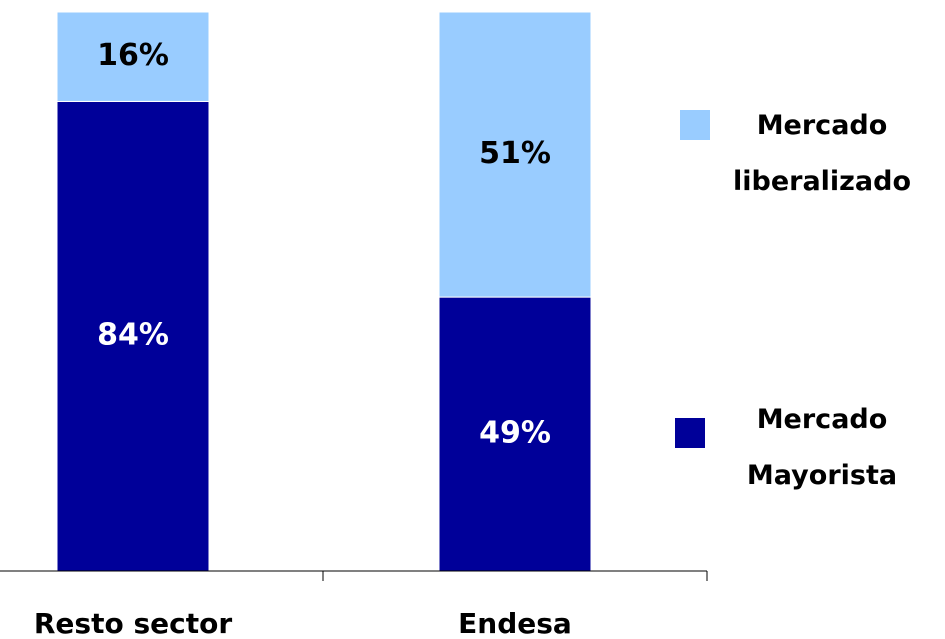  Describe the element at coordinates (133, 623) in the screenshot. I see `x-tick-label: Resto sector` at that location.